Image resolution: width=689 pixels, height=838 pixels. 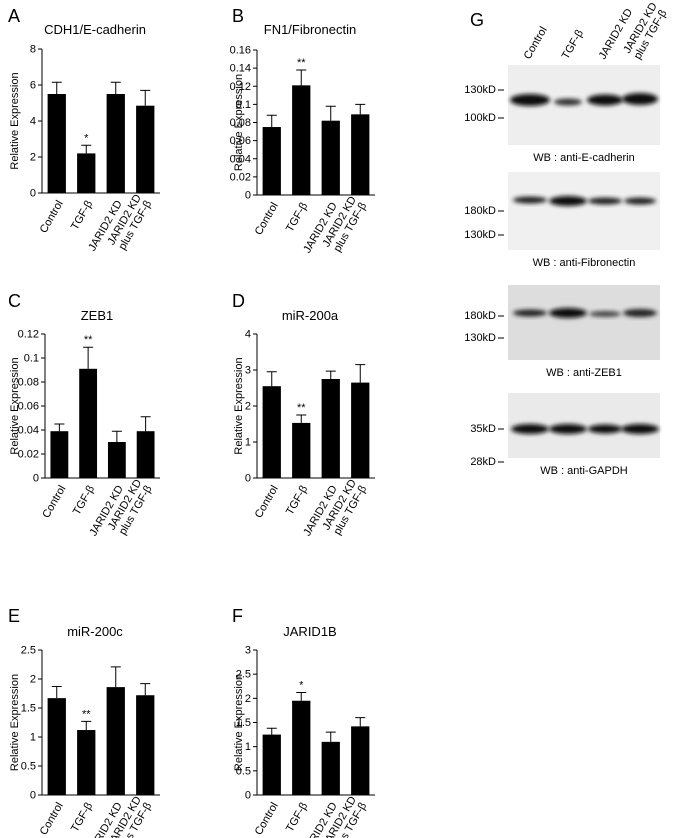 I want to click on y-tick-label: 4, so click(x=33, y=122).